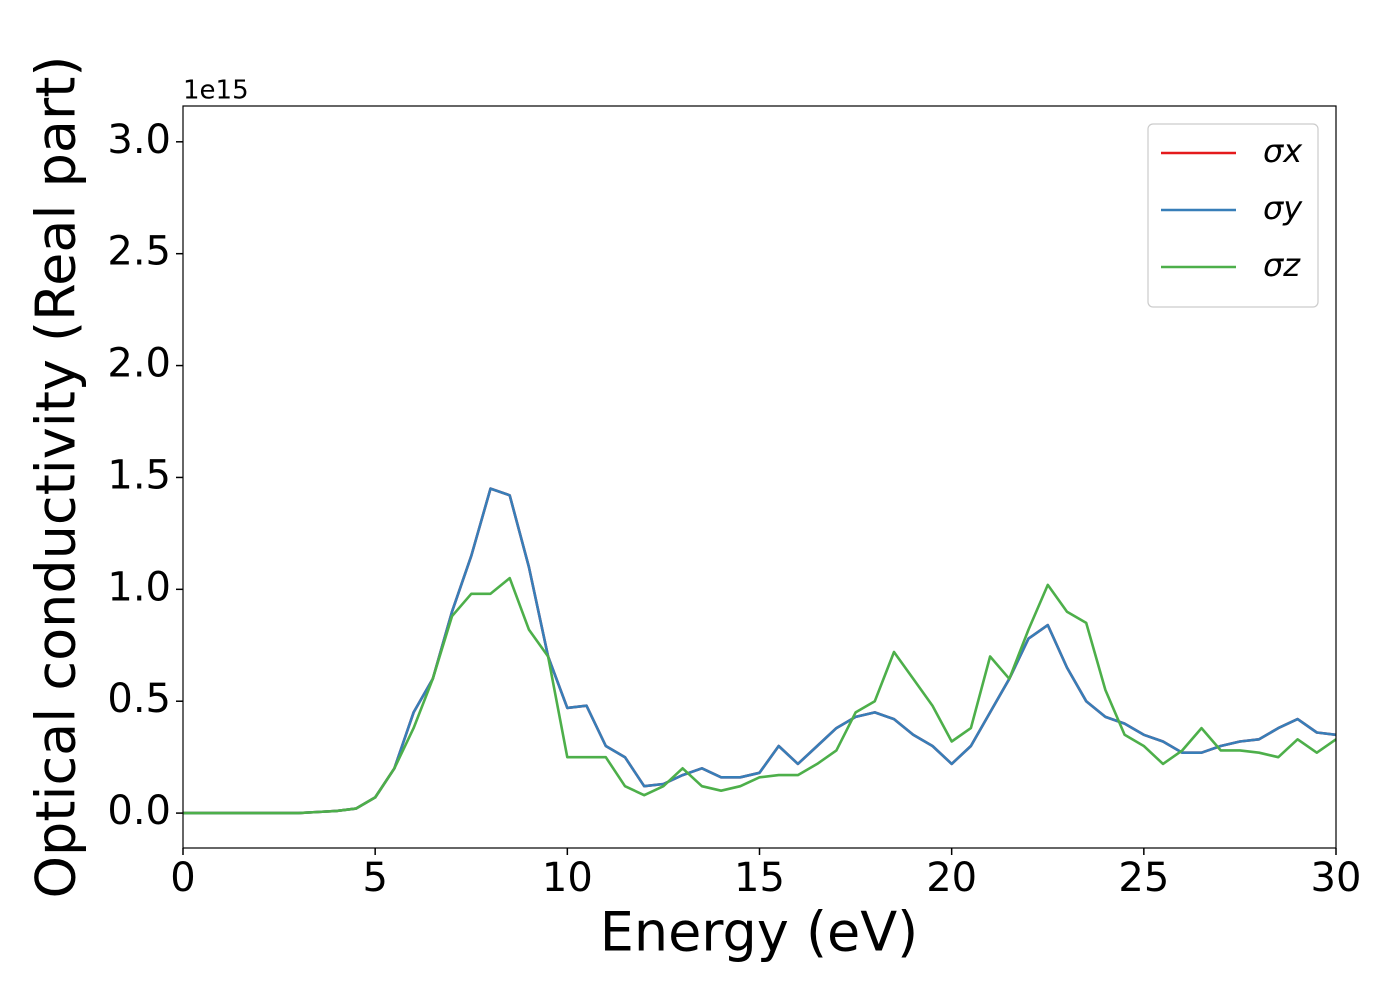 The image size is (1400, 1000). I want to click on y-offset-label: 1e15, so click(216, 91).